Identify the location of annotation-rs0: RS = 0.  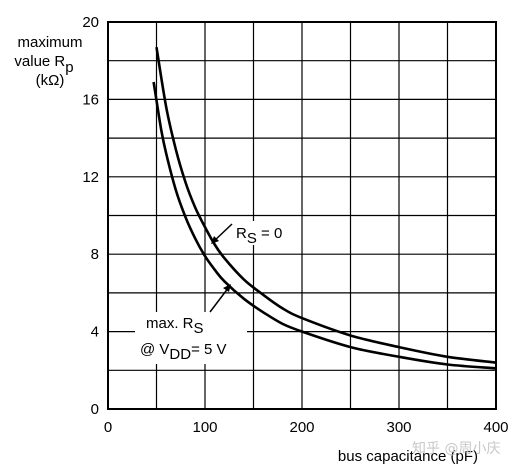
(259, 236).